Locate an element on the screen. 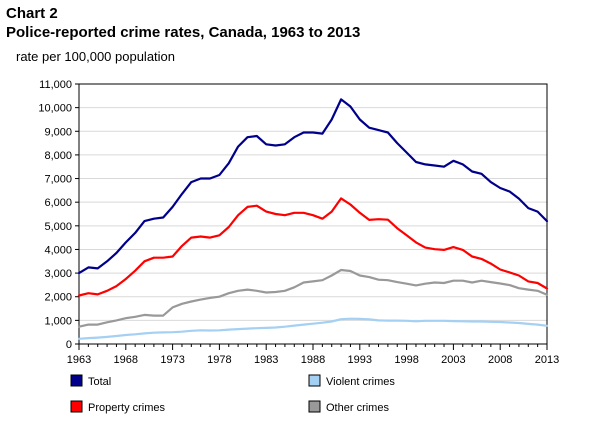  y-tick-label: 11,000 is located at coordinates (55, 85).